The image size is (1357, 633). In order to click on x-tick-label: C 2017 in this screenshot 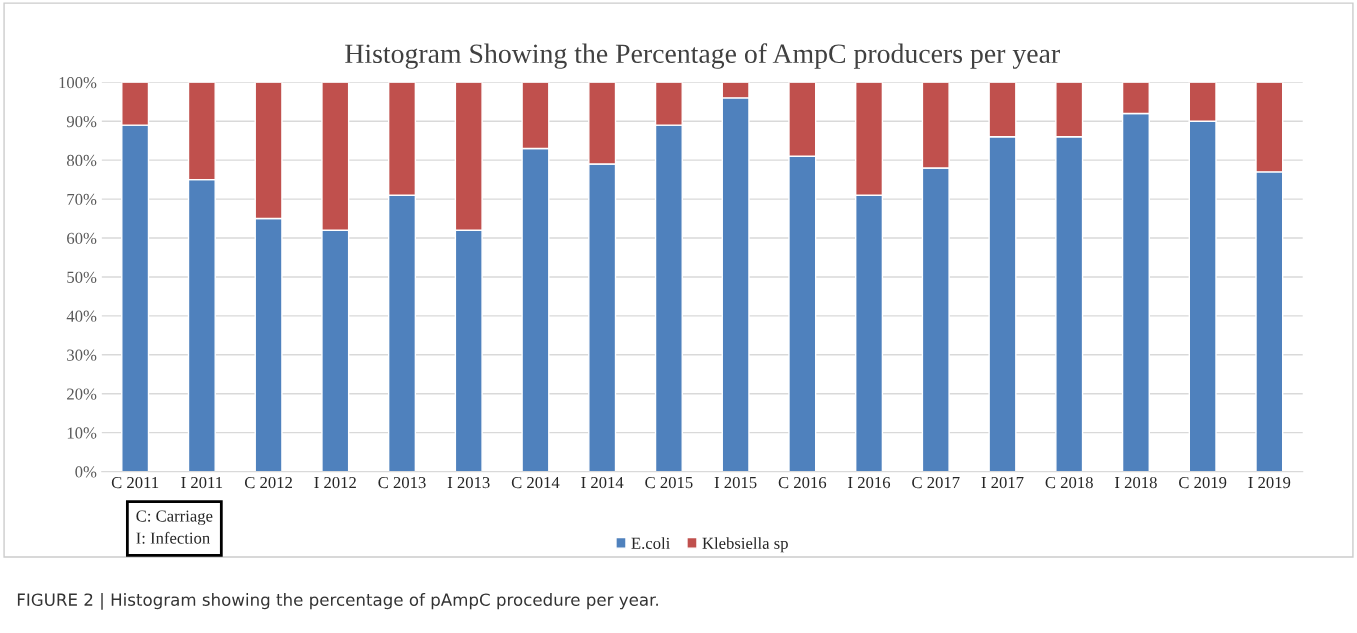, I will do `click(936, 482)`.